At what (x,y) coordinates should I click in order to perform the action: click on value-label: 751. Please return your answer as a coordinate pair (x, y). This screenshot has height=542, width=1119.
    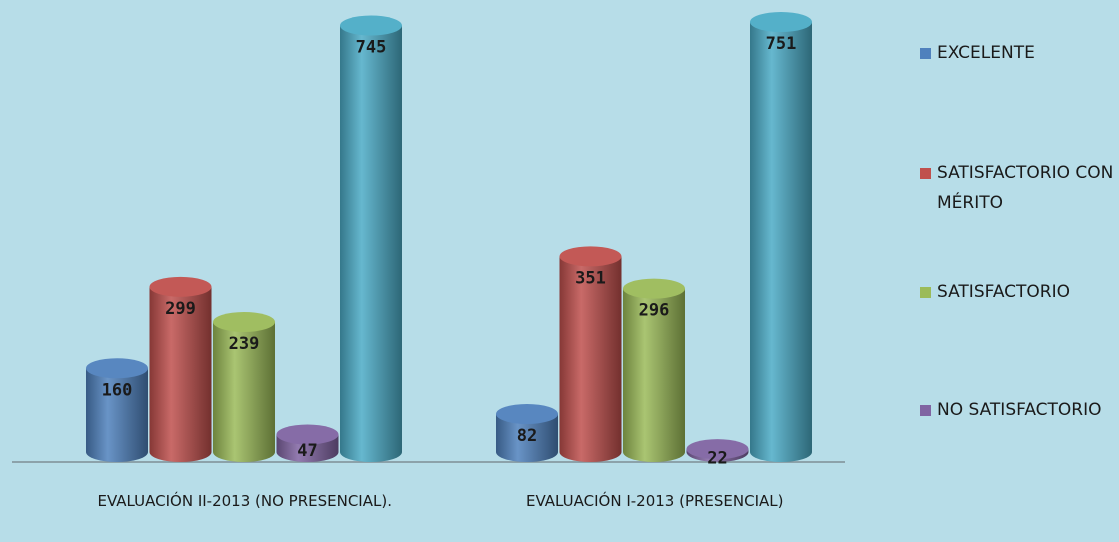
    Looking at the image, I should click on (781, 44).